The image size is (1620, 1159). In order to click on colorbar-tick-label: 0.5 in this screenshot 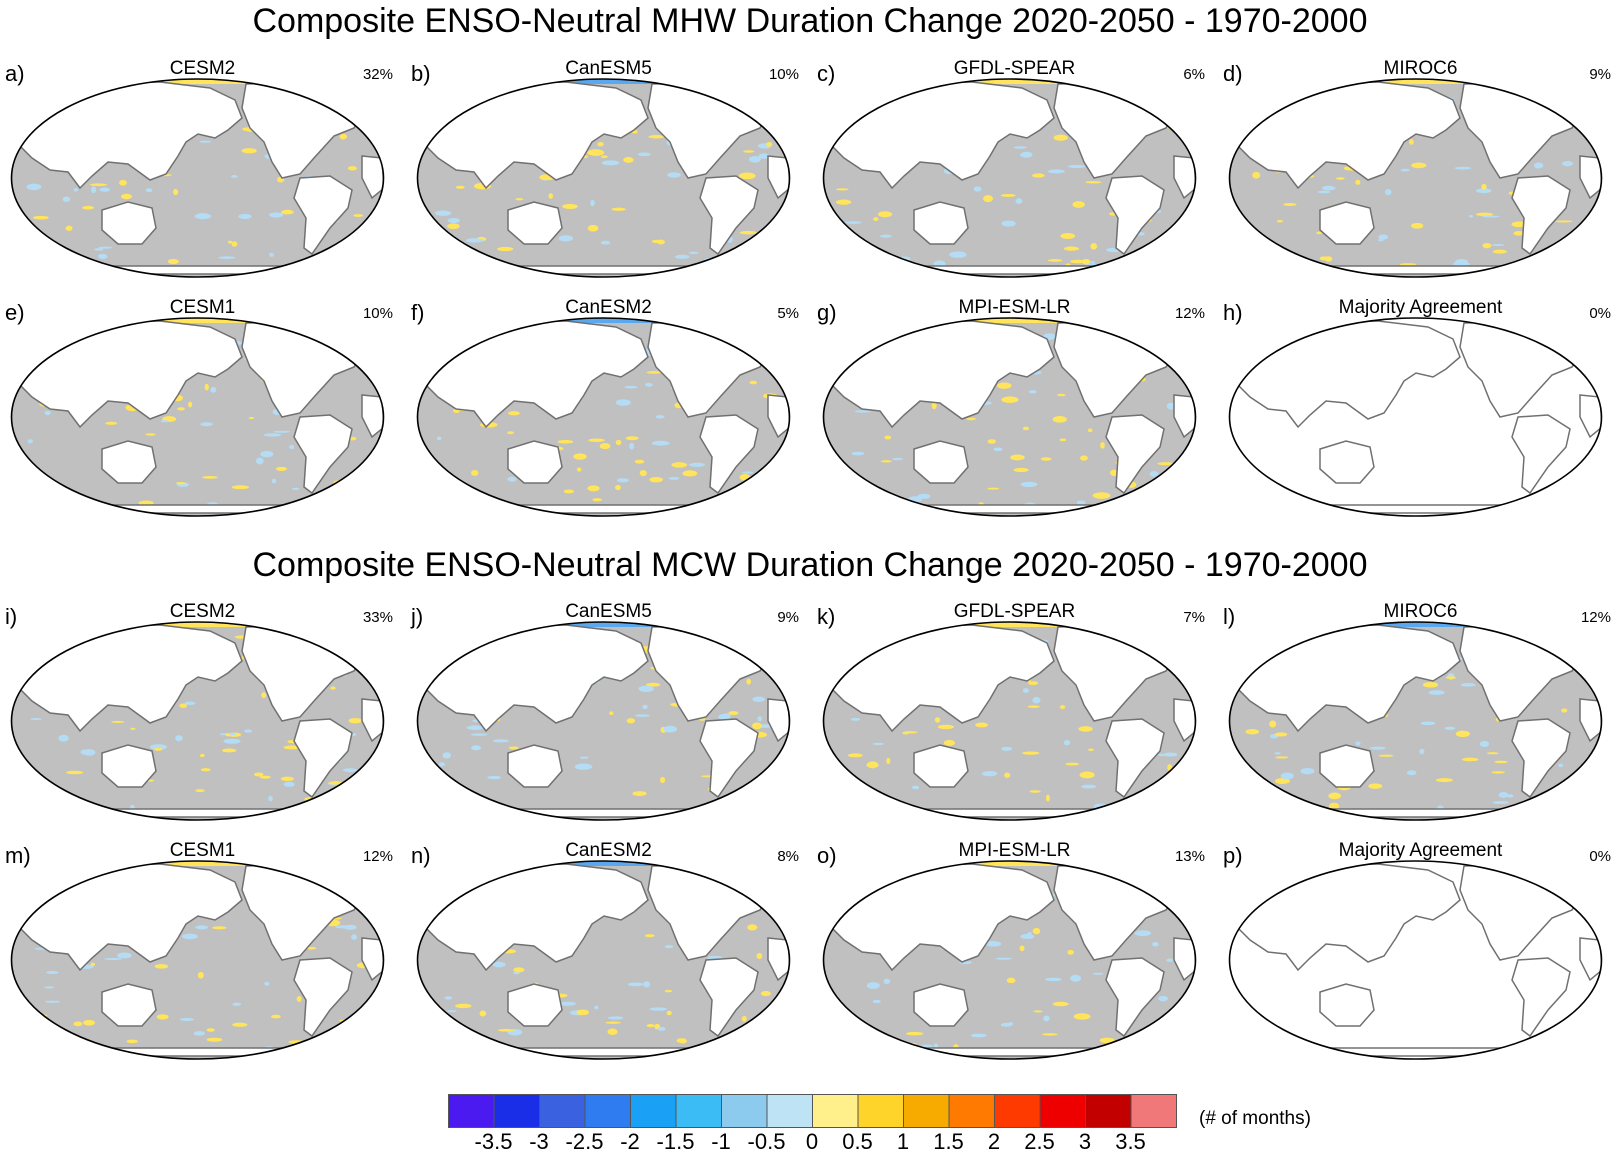, I will do `click(857, 1141)`.